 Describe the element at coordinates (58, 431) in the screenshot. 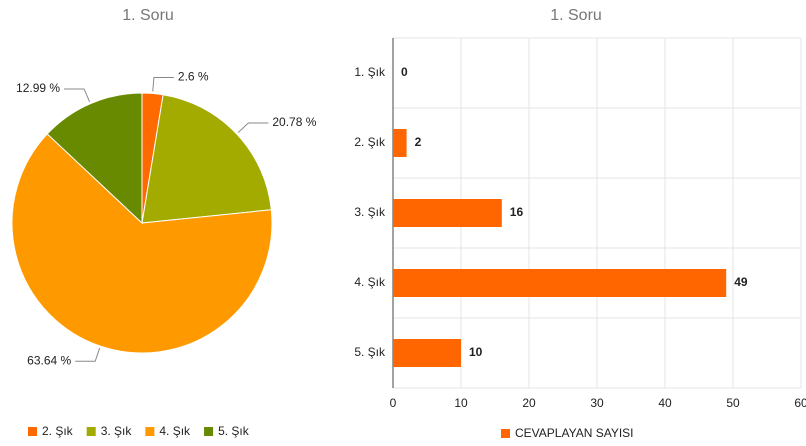

I see `legend-label: 2. Şık` at that location.